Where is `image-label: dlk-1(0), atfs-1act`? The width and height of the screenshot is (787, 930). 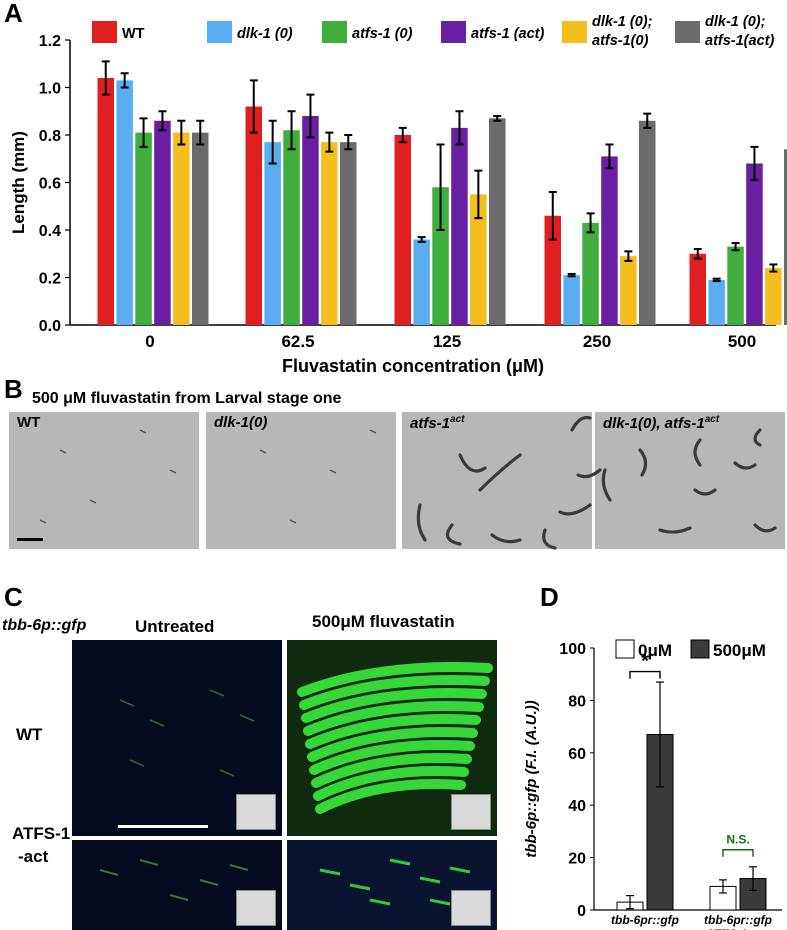
image-label: dlk-1(0), atfs-1act is located at coordinates (661, 423).